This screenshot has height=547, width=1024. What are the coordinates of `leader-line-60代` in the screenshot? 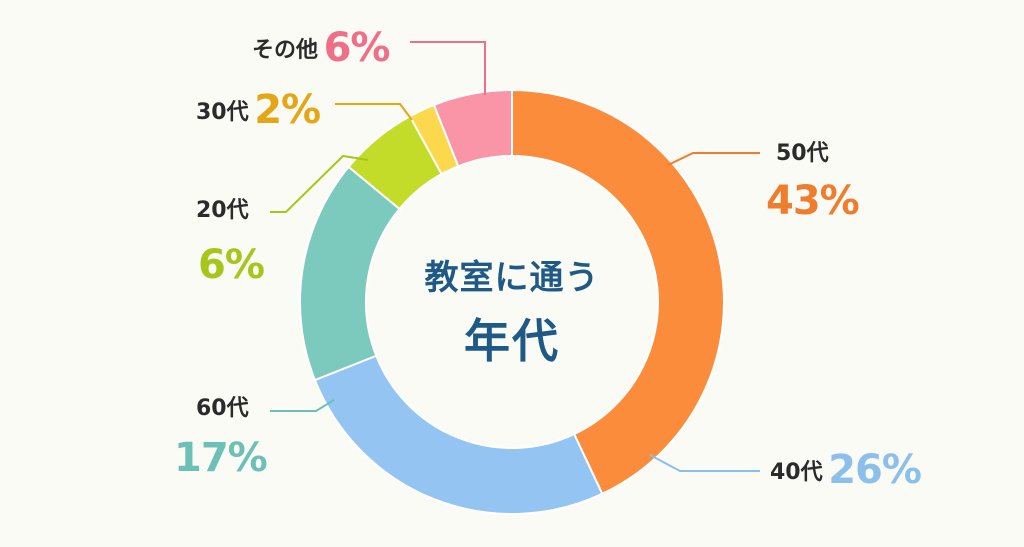 It's located at (302, 405).